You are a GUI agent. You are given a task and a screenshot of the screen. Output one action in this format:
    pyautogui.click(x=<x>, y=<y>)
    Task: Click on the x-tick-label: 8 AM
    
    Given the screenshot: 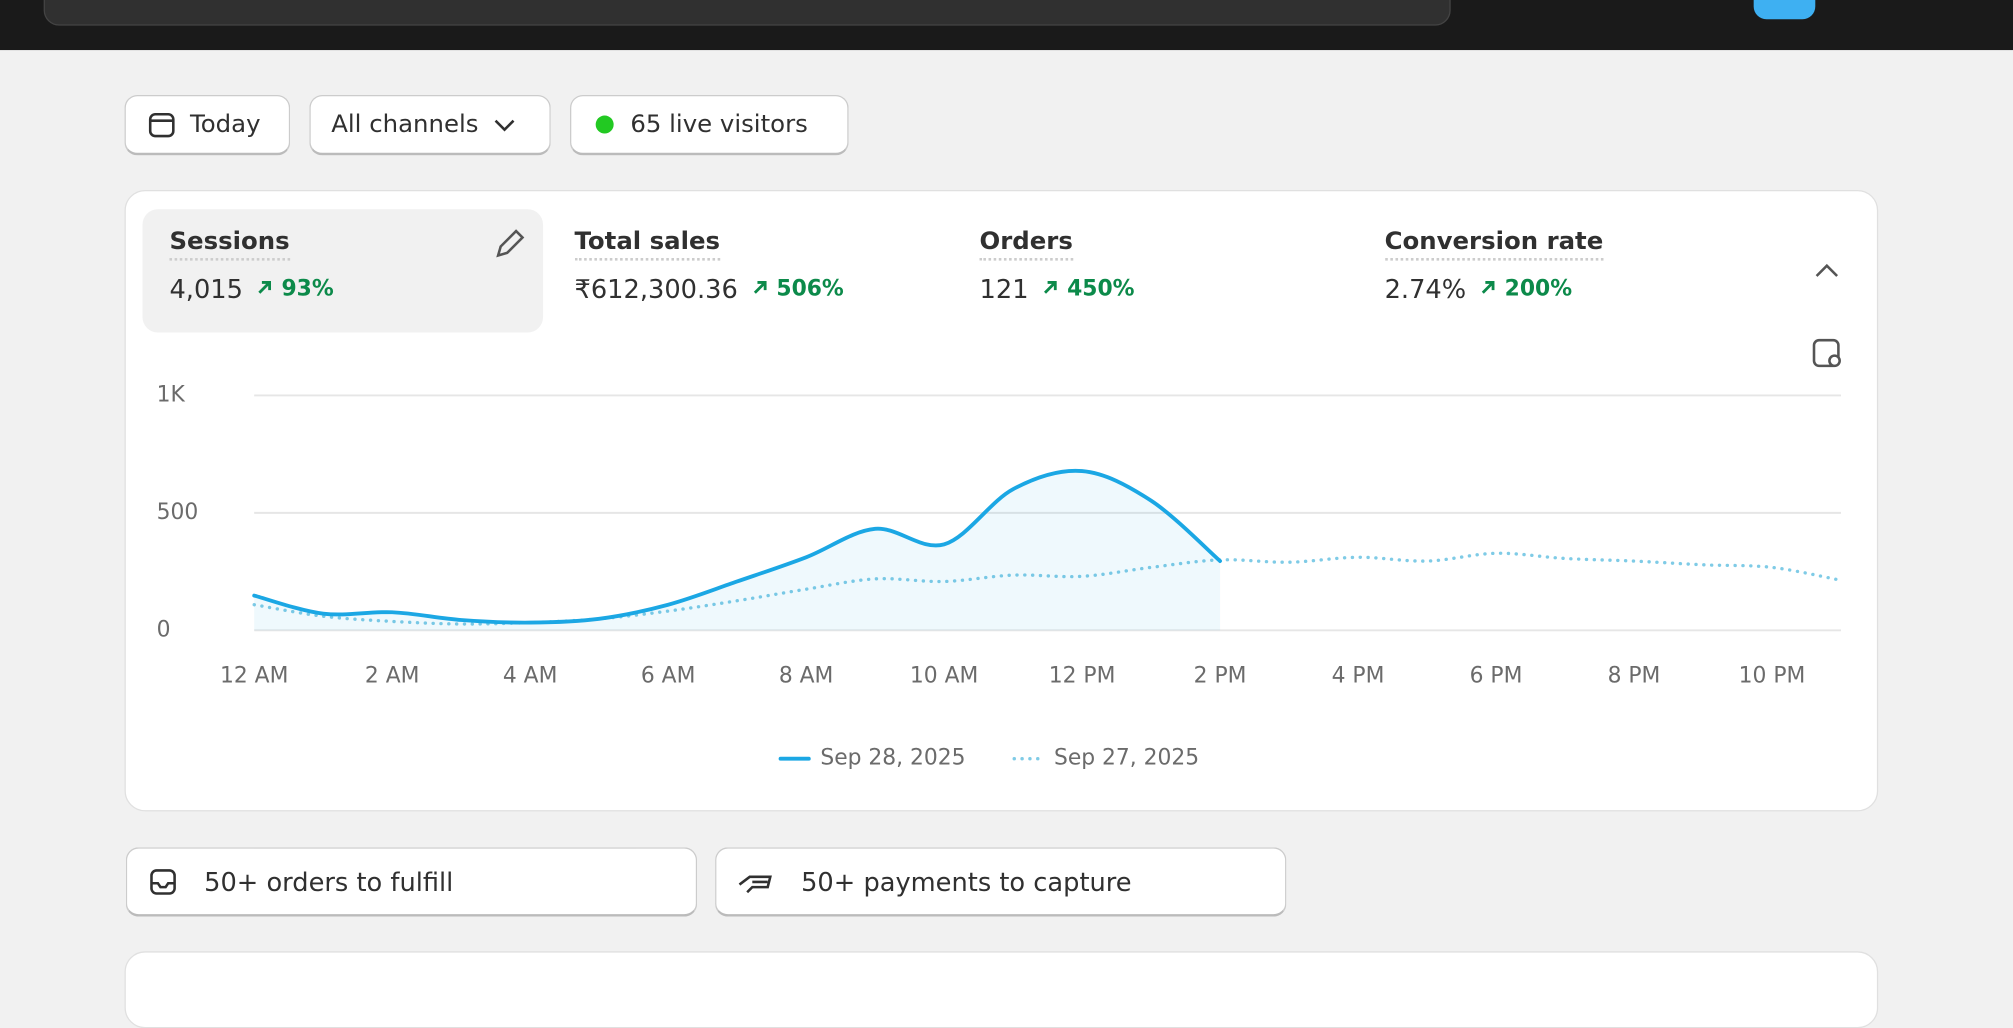 What is the action you would take?
    pyautogui.click(x=806, y=676)
    